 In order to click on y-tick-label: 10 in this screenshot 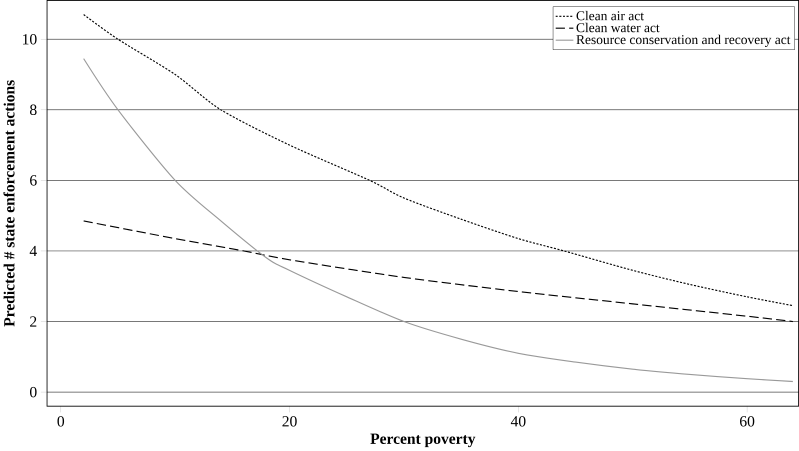, I will do `click(30, 39)`.